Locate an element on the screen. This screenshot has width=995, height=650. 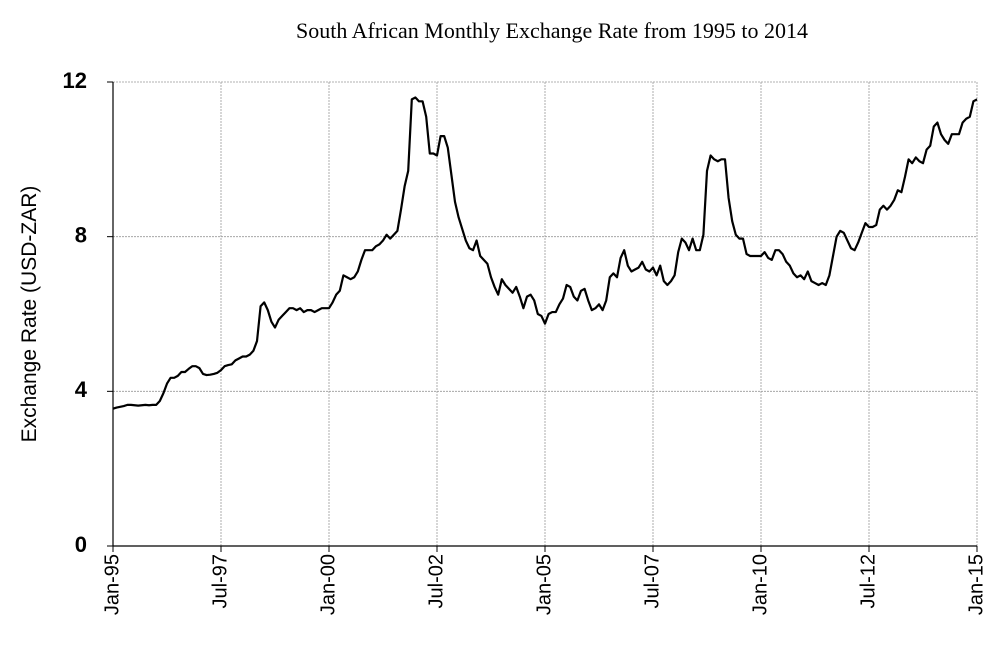
y-axis-label: Exchange Rate (USD-ZAR) is located at coordinates (29, 314).